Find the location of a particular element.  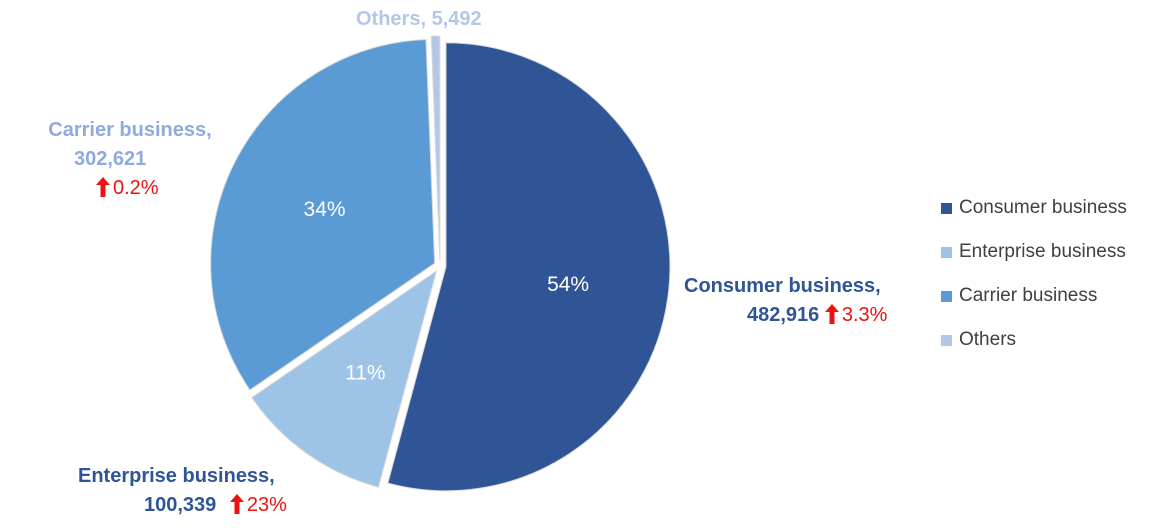

legend-item-others: Others is located at coordinates (1034, 340).